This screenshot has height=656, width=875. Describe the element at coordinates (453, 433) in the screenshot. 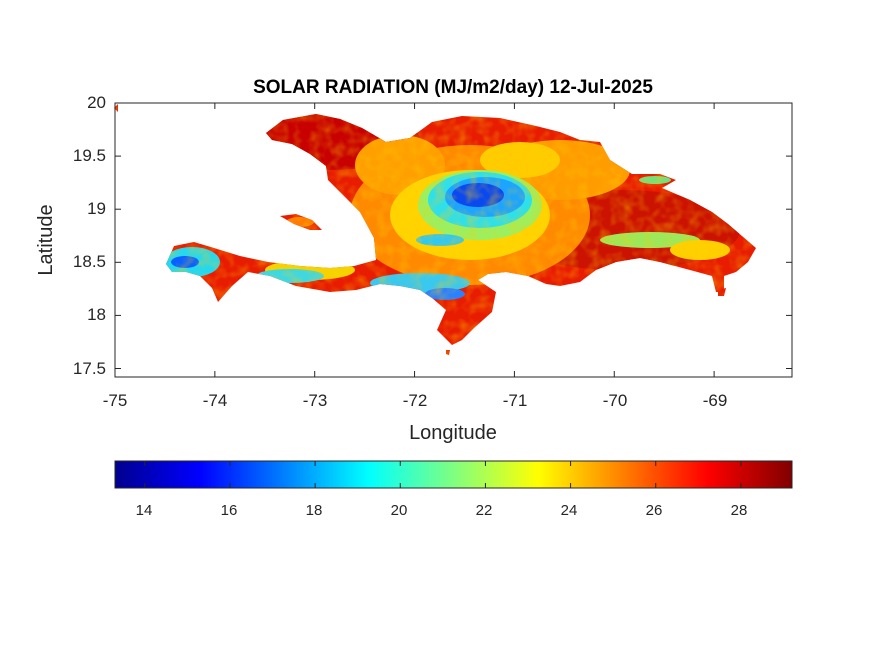

I see `x-axis-label: Longitude` at that location.